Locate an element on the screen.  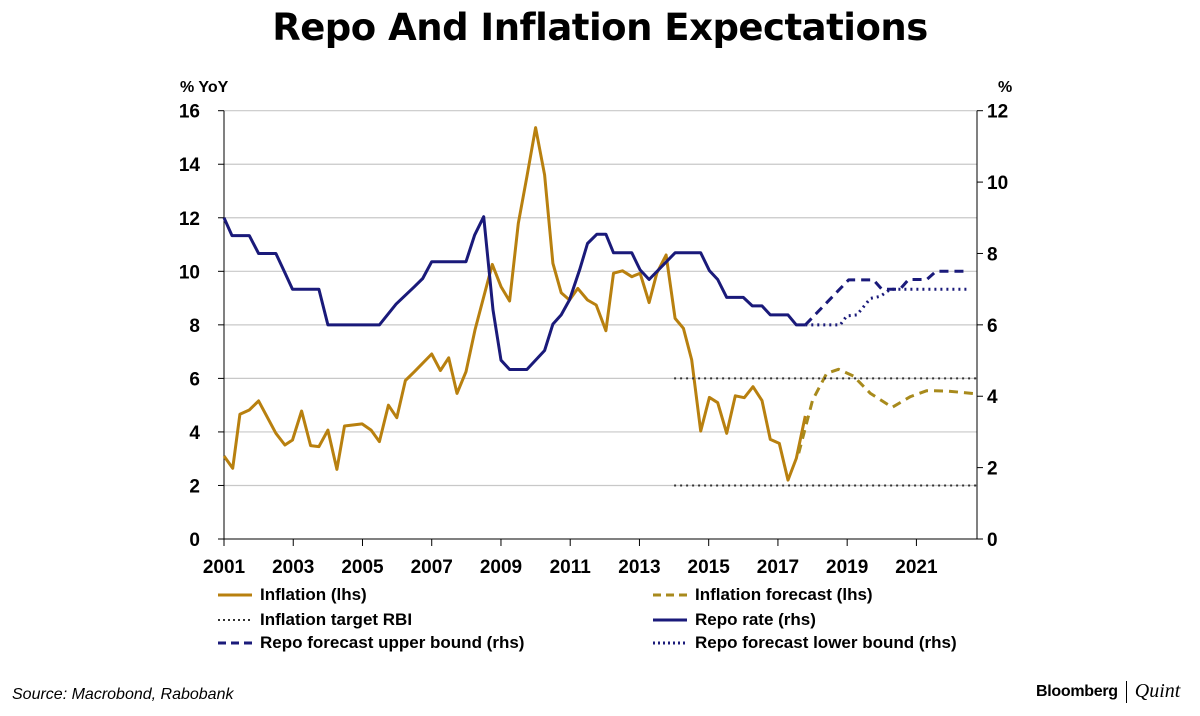
y-tick-label-left: 10 is located at coordinates (189, 272).